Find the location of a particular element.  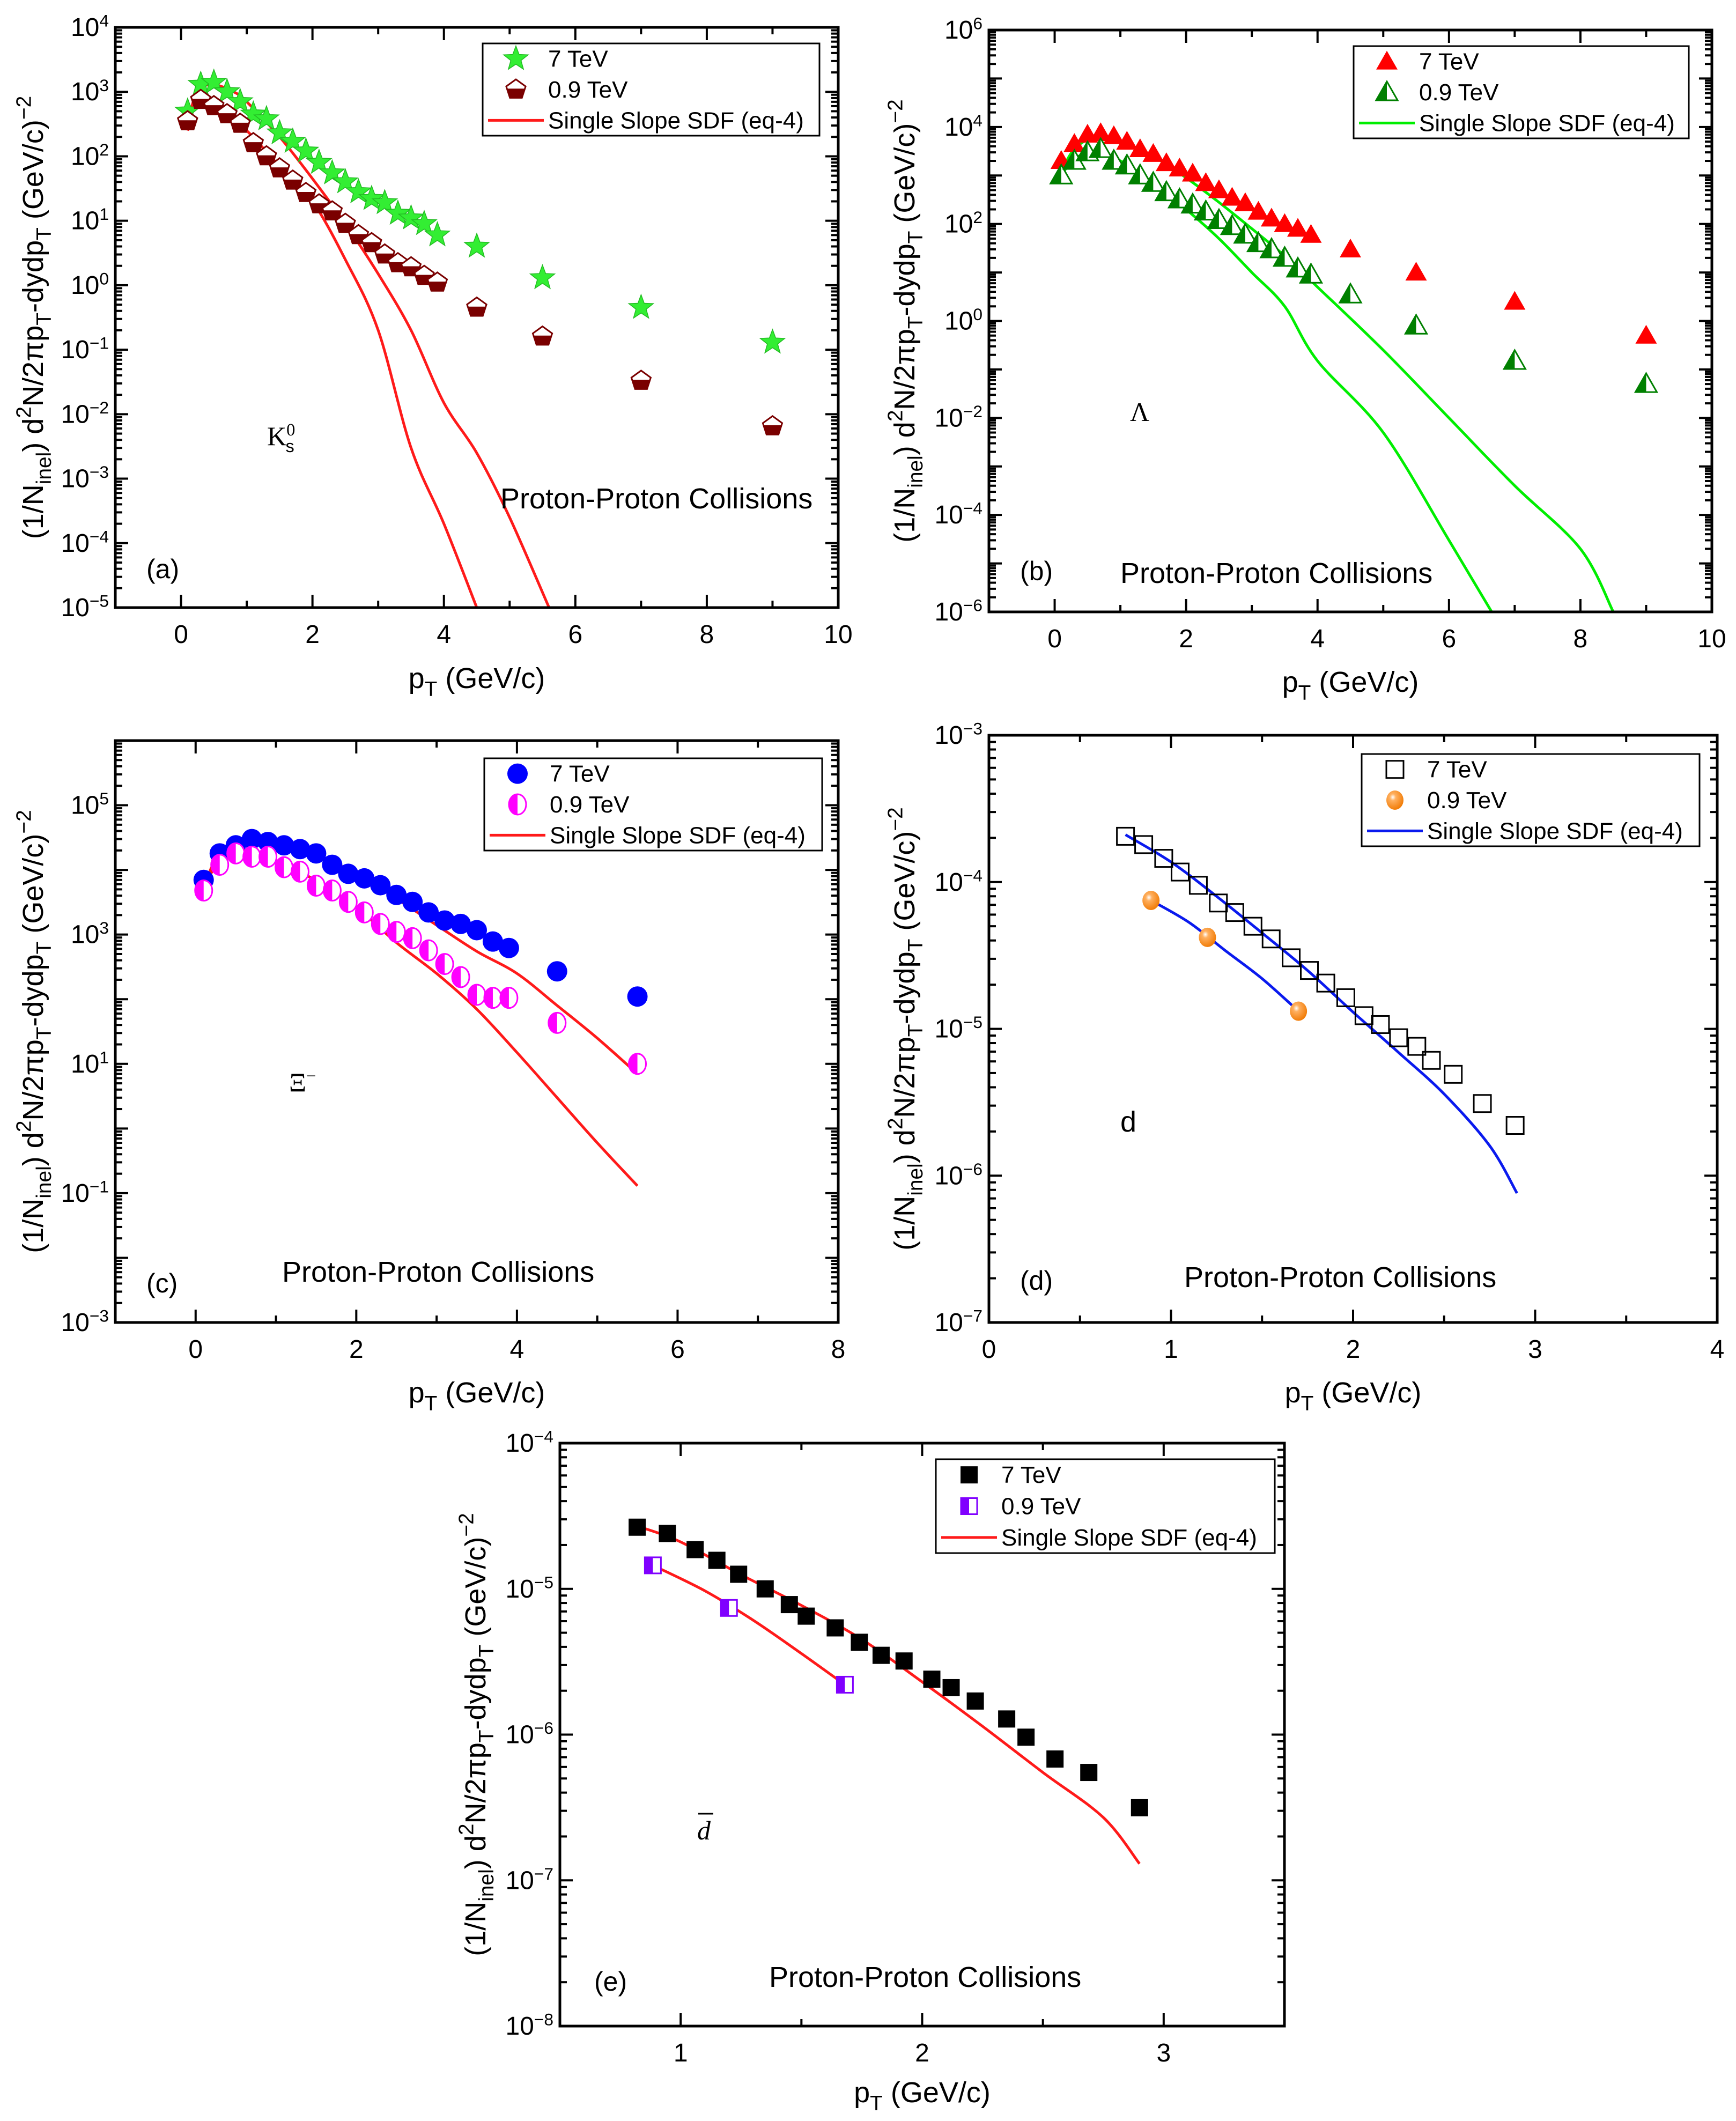

y-axis-title-part: N/2πp is located at coordinates (905, 1077).